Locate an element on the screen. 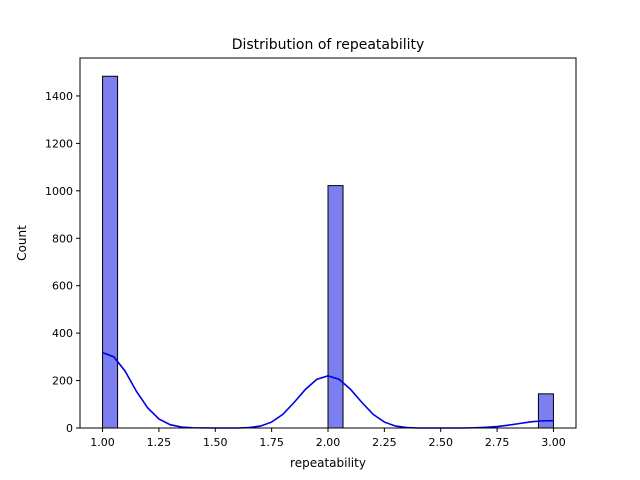 The width and height of the screenshot is (640, 480). x-axis: 1.00 1.25 1.50 1.75 2.00 2.25 2.50 2.75 3.00 is located at coordinates (328, 438).